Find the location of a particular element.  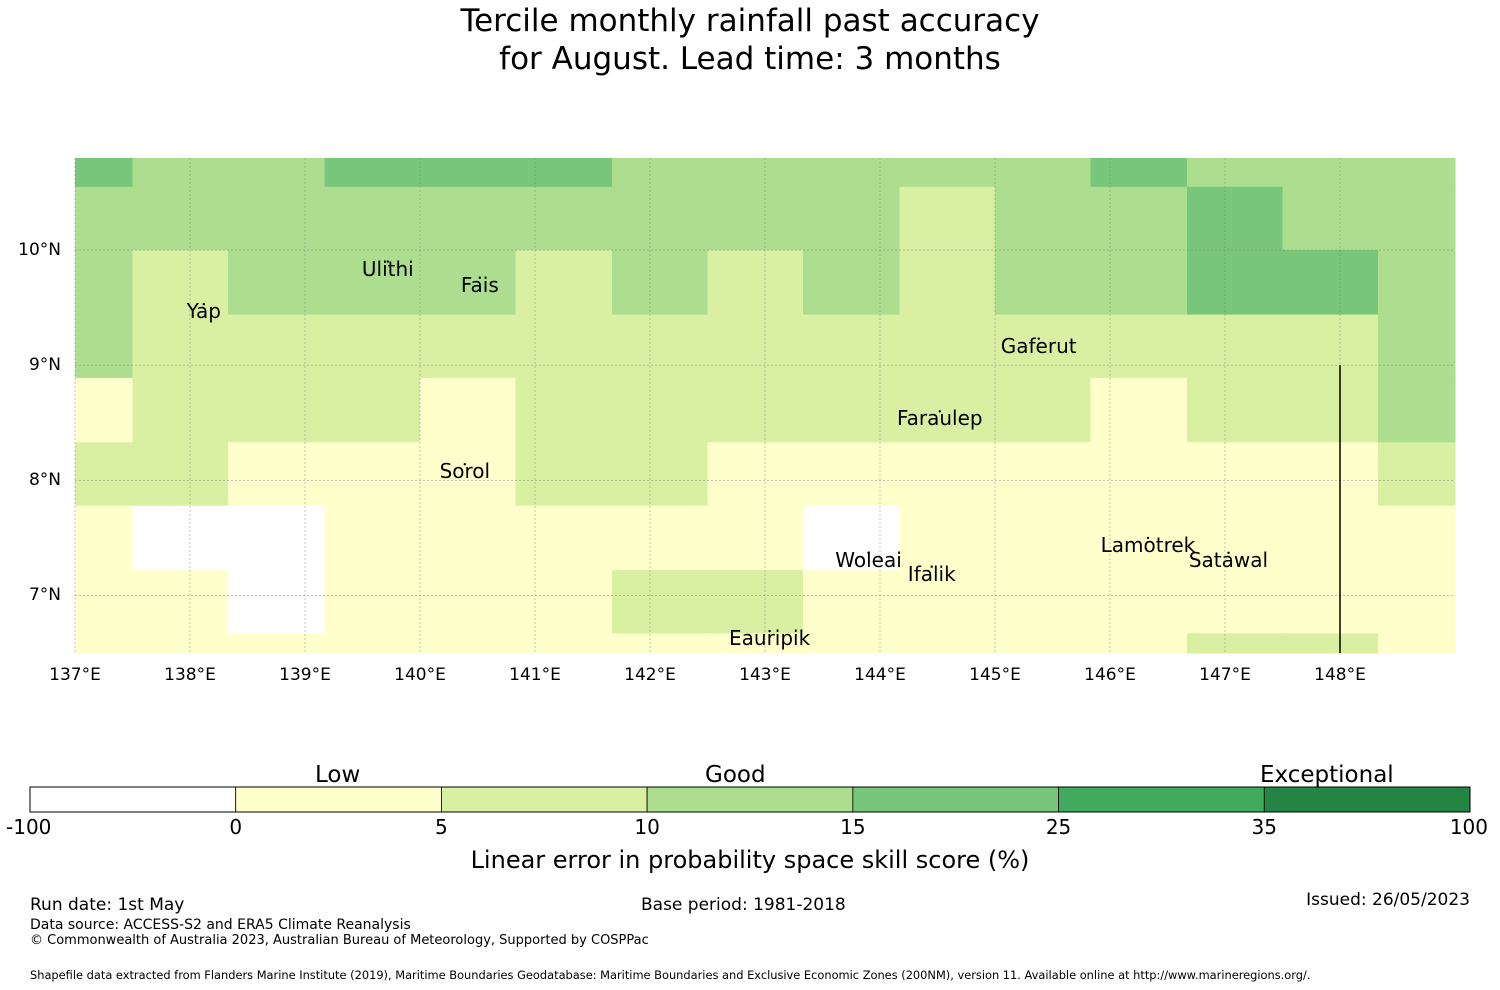

lon-tick-label: 141°E is located at coordinates (535, 675).